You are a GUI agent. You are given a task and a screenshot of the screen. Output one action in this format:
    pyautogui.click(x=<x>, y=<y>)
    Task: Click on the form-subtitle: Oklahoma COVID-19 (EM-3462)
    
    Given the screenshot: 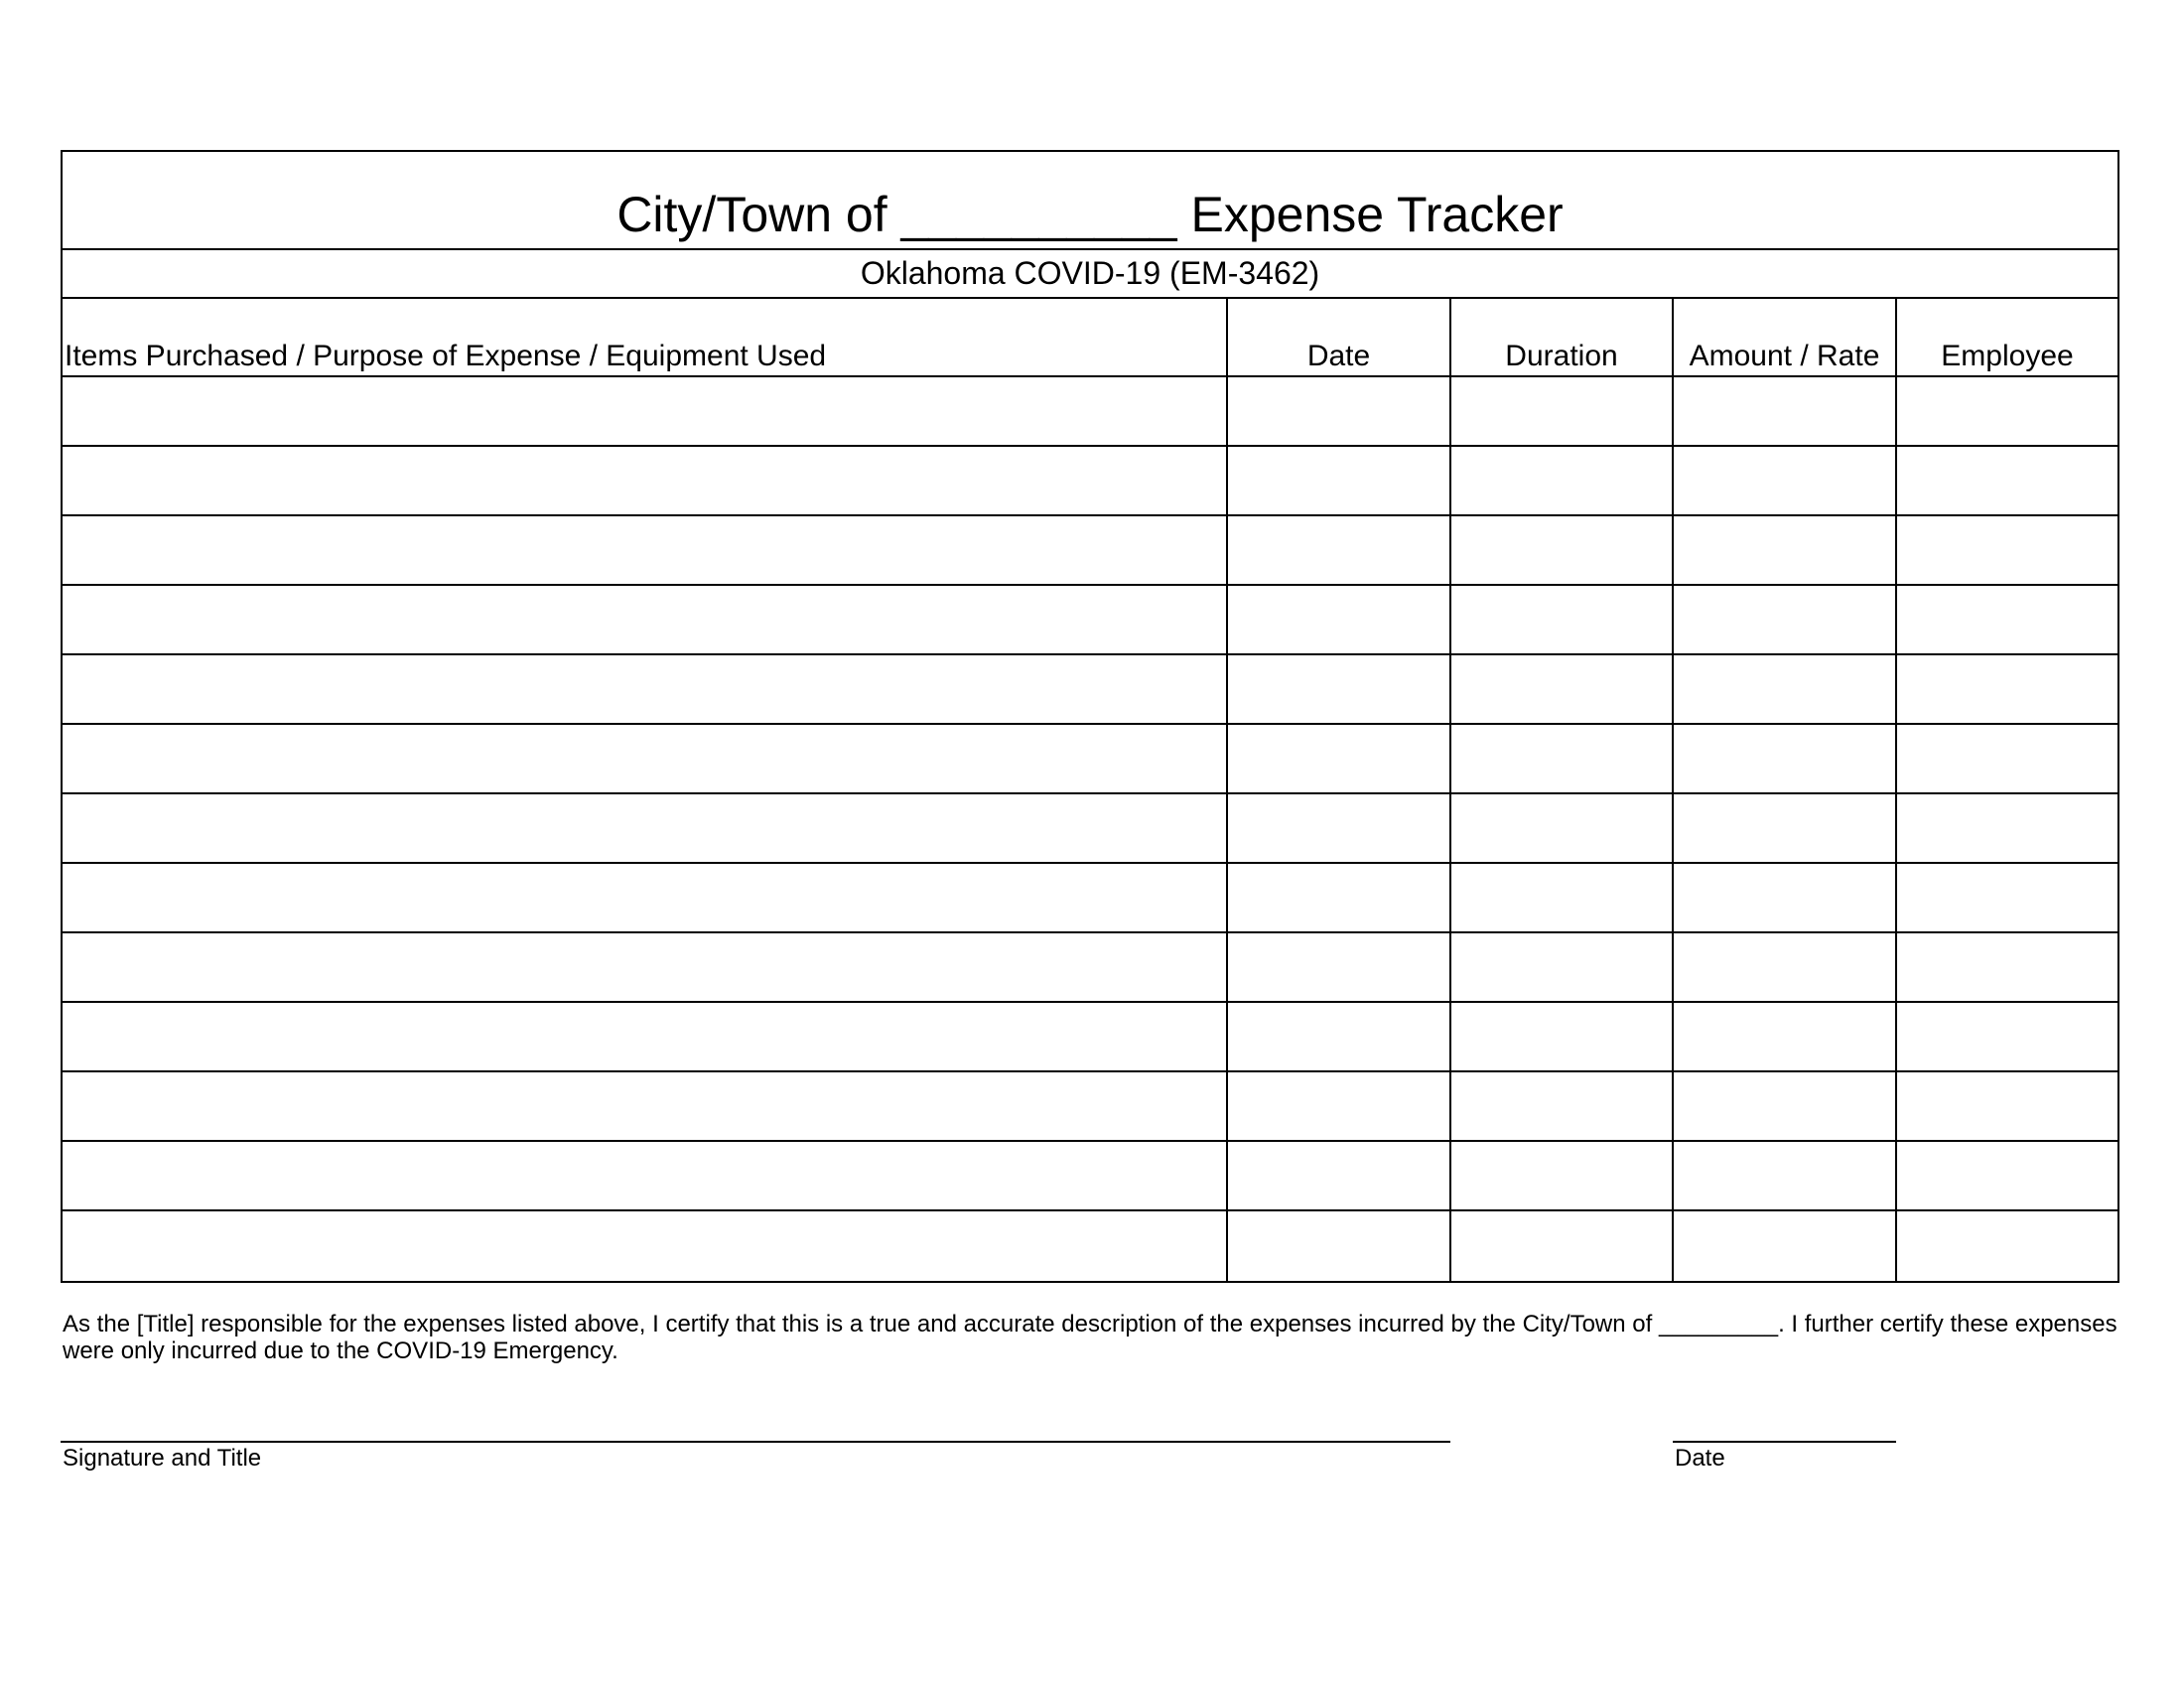 What is the action you would take?
    pyautogui.click(x=1090, y=274)
    